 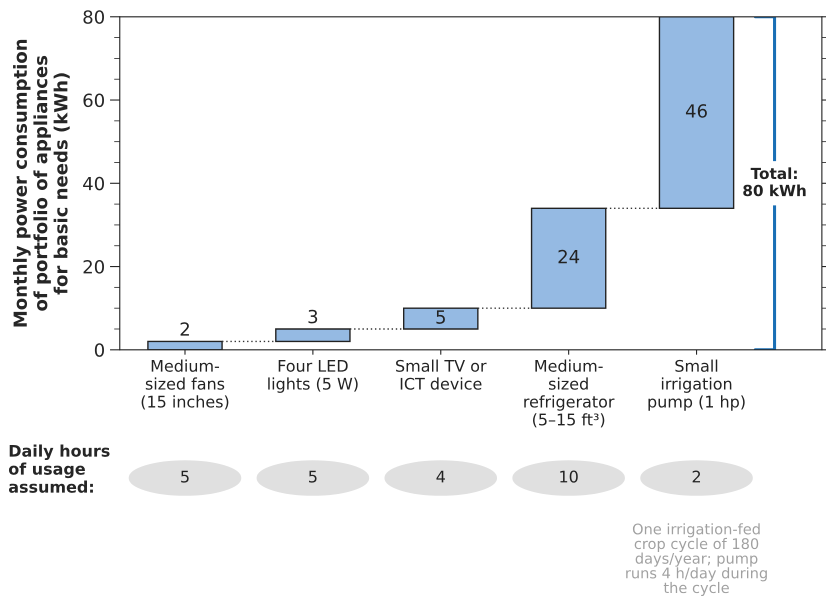 What do you see at coordinates (696, 111) in the screenshot?
I see `data-label: 46` at bounding box center [696, 111].